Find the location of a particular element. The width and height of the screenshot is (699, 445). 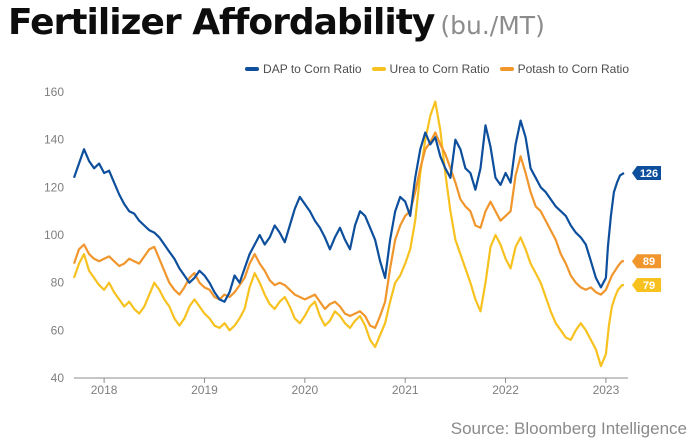

legend-swatch-urea is located at coordinates (378, 69).